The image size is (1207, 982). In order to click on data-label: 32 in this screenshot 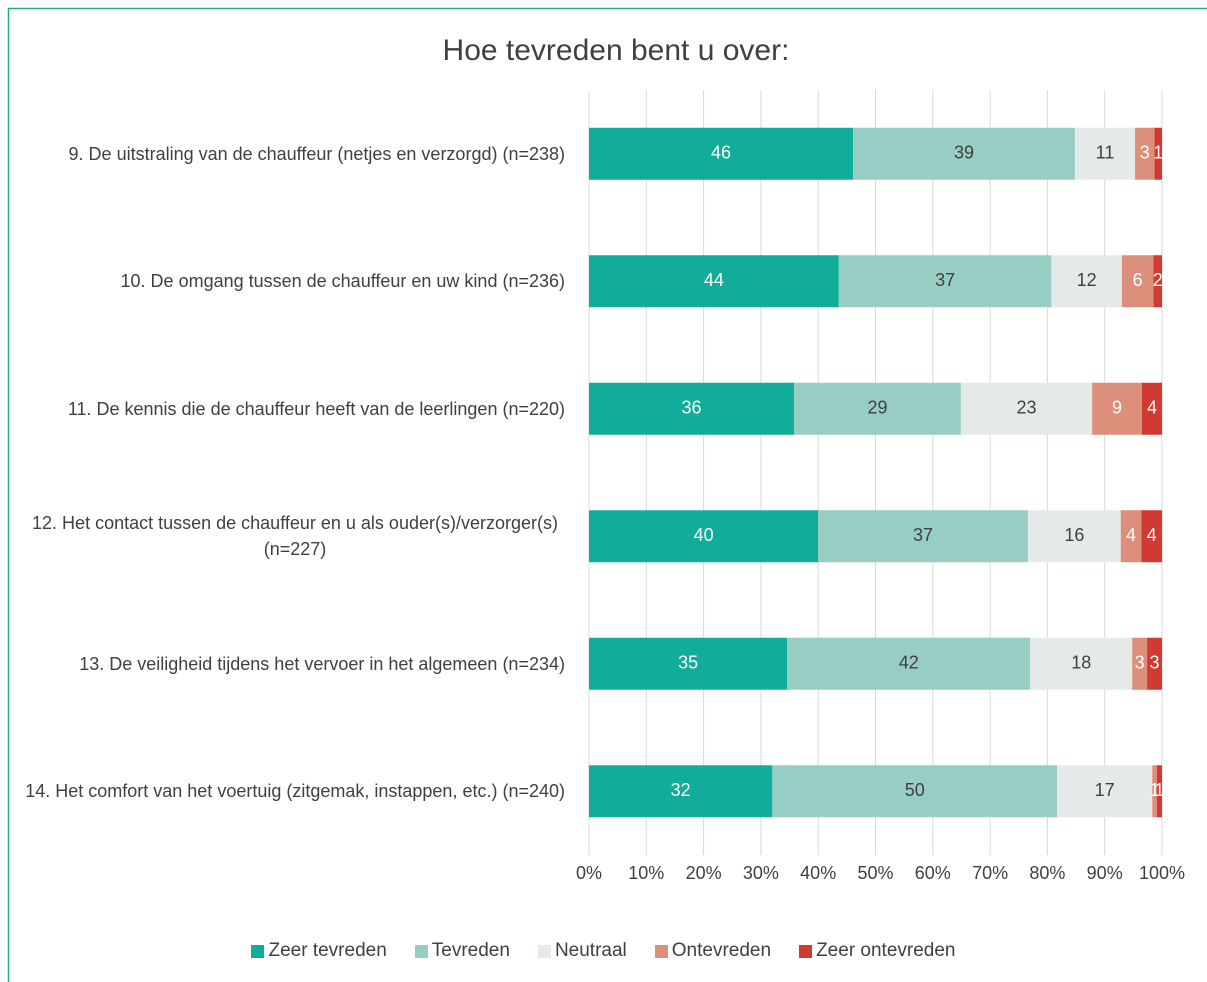, I will do `click(681, 790)`.